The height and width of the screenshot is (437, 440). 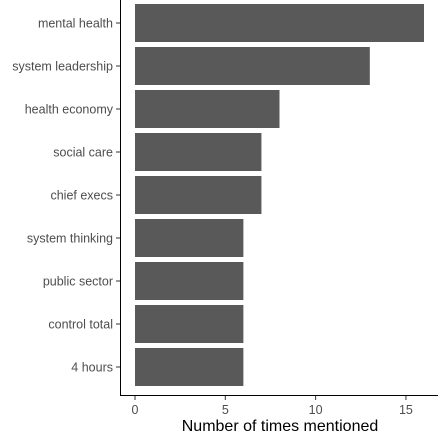 I want to click on category-label: control total, so click(x=80, y=325).